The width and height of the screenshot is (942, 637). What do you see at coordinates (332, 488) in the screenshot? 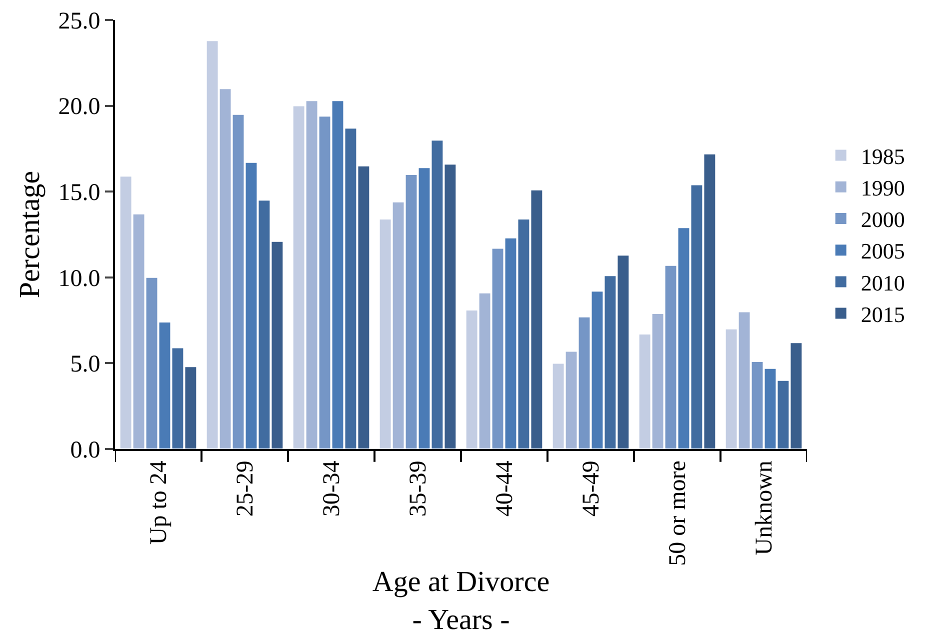
I see `x-tick-label: 30-34` at bounding box center [332, 488].